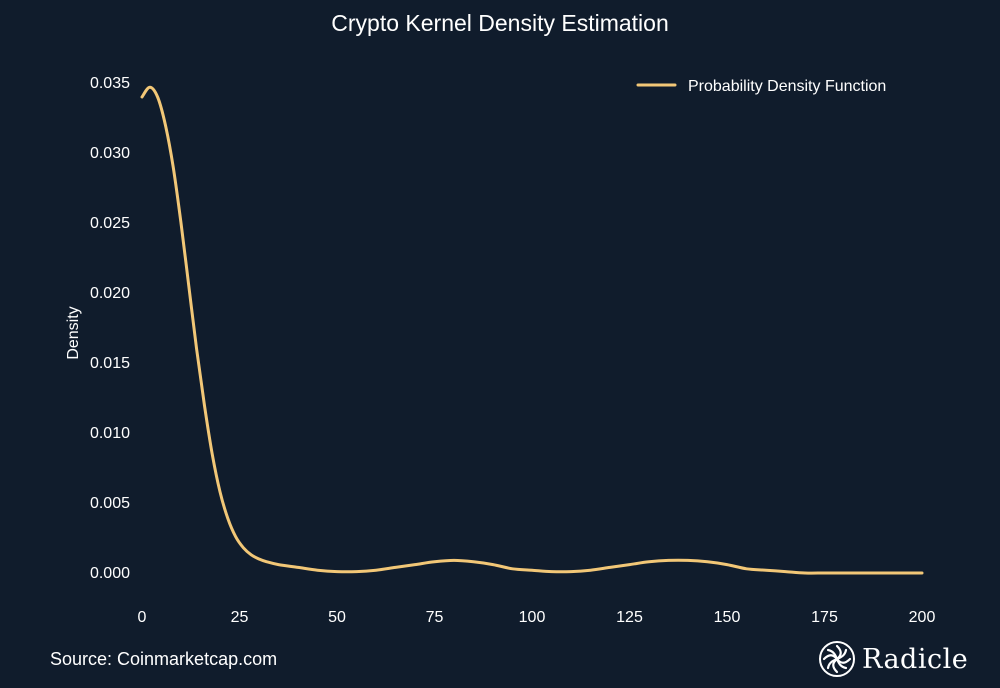  I want to click on y-tick-label: 0.010, so click(110, 433).